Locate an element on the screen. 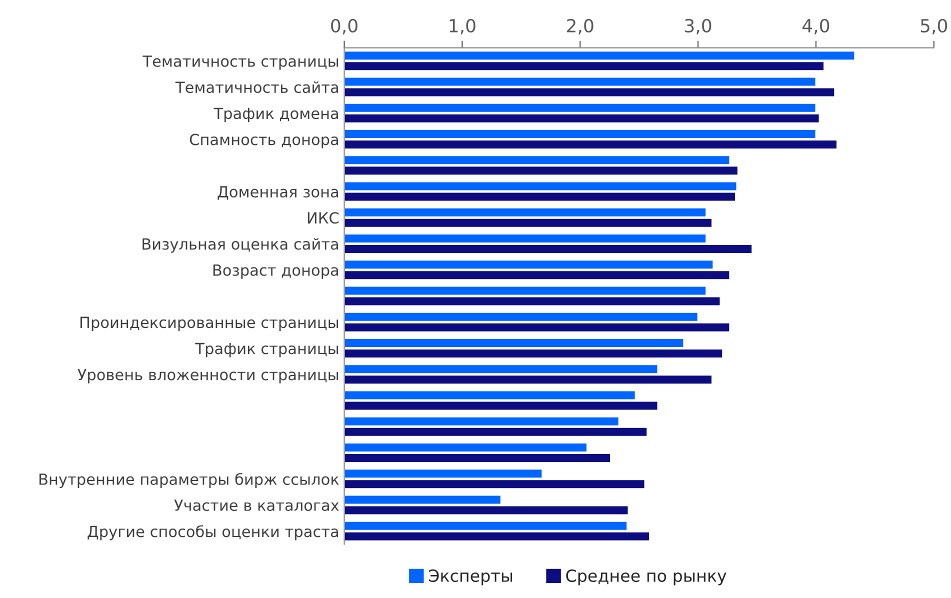  y-tick-label: Уровень вложенности страницы is located at coordinates (208, 376).